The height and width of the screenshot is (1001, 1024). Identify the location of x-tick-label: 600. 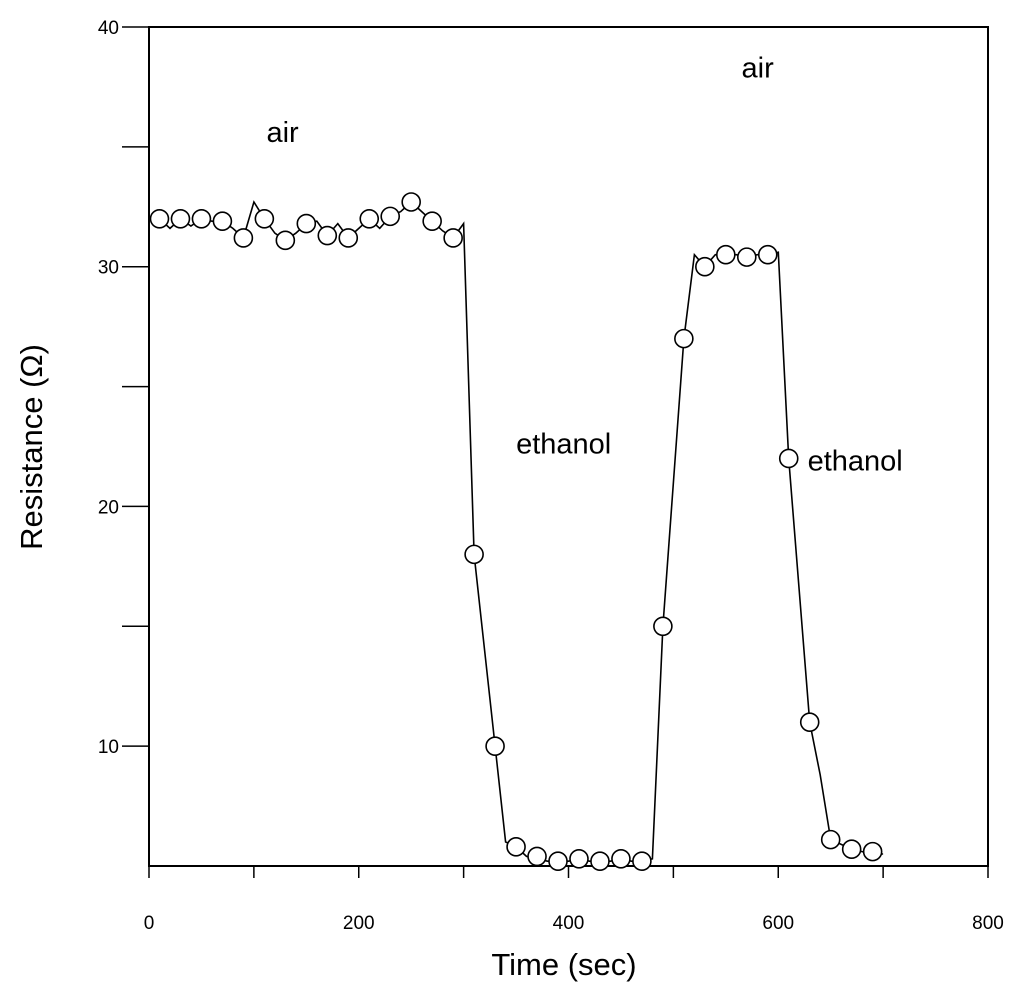
(778, 923).